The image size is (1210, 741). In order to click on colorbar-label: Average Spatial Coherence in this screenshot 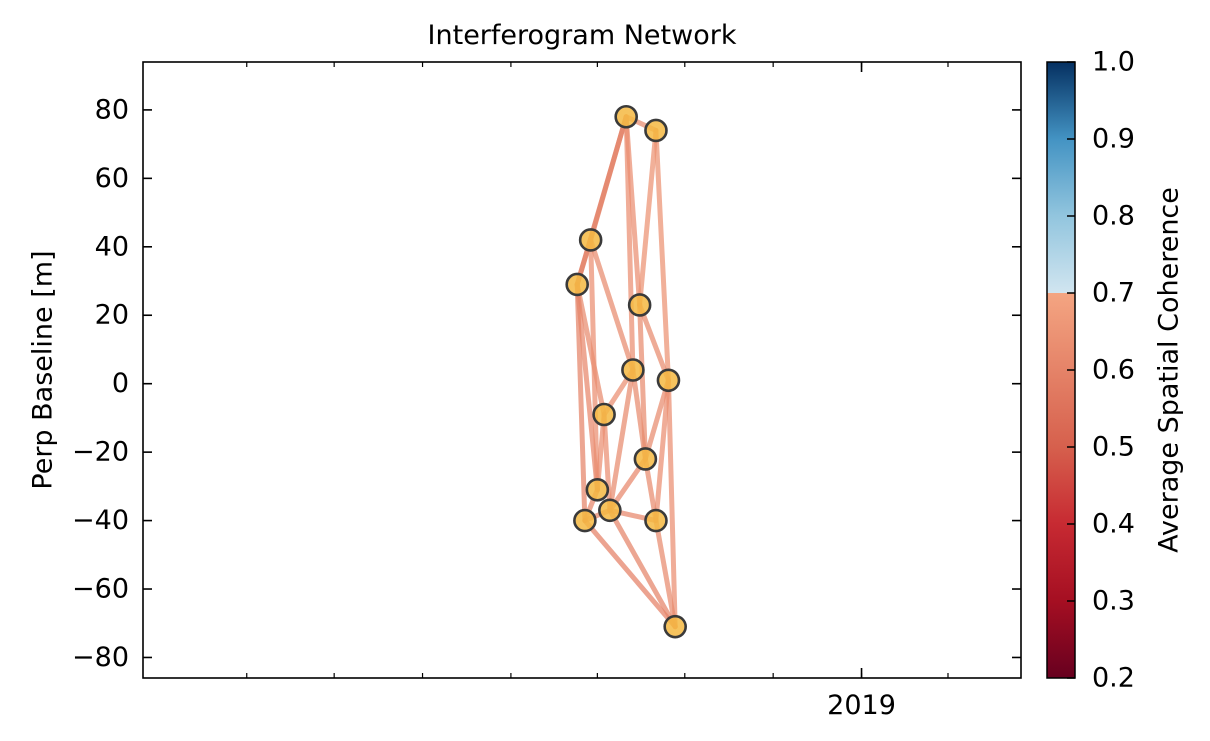, I will do `click(1169, 370)`.